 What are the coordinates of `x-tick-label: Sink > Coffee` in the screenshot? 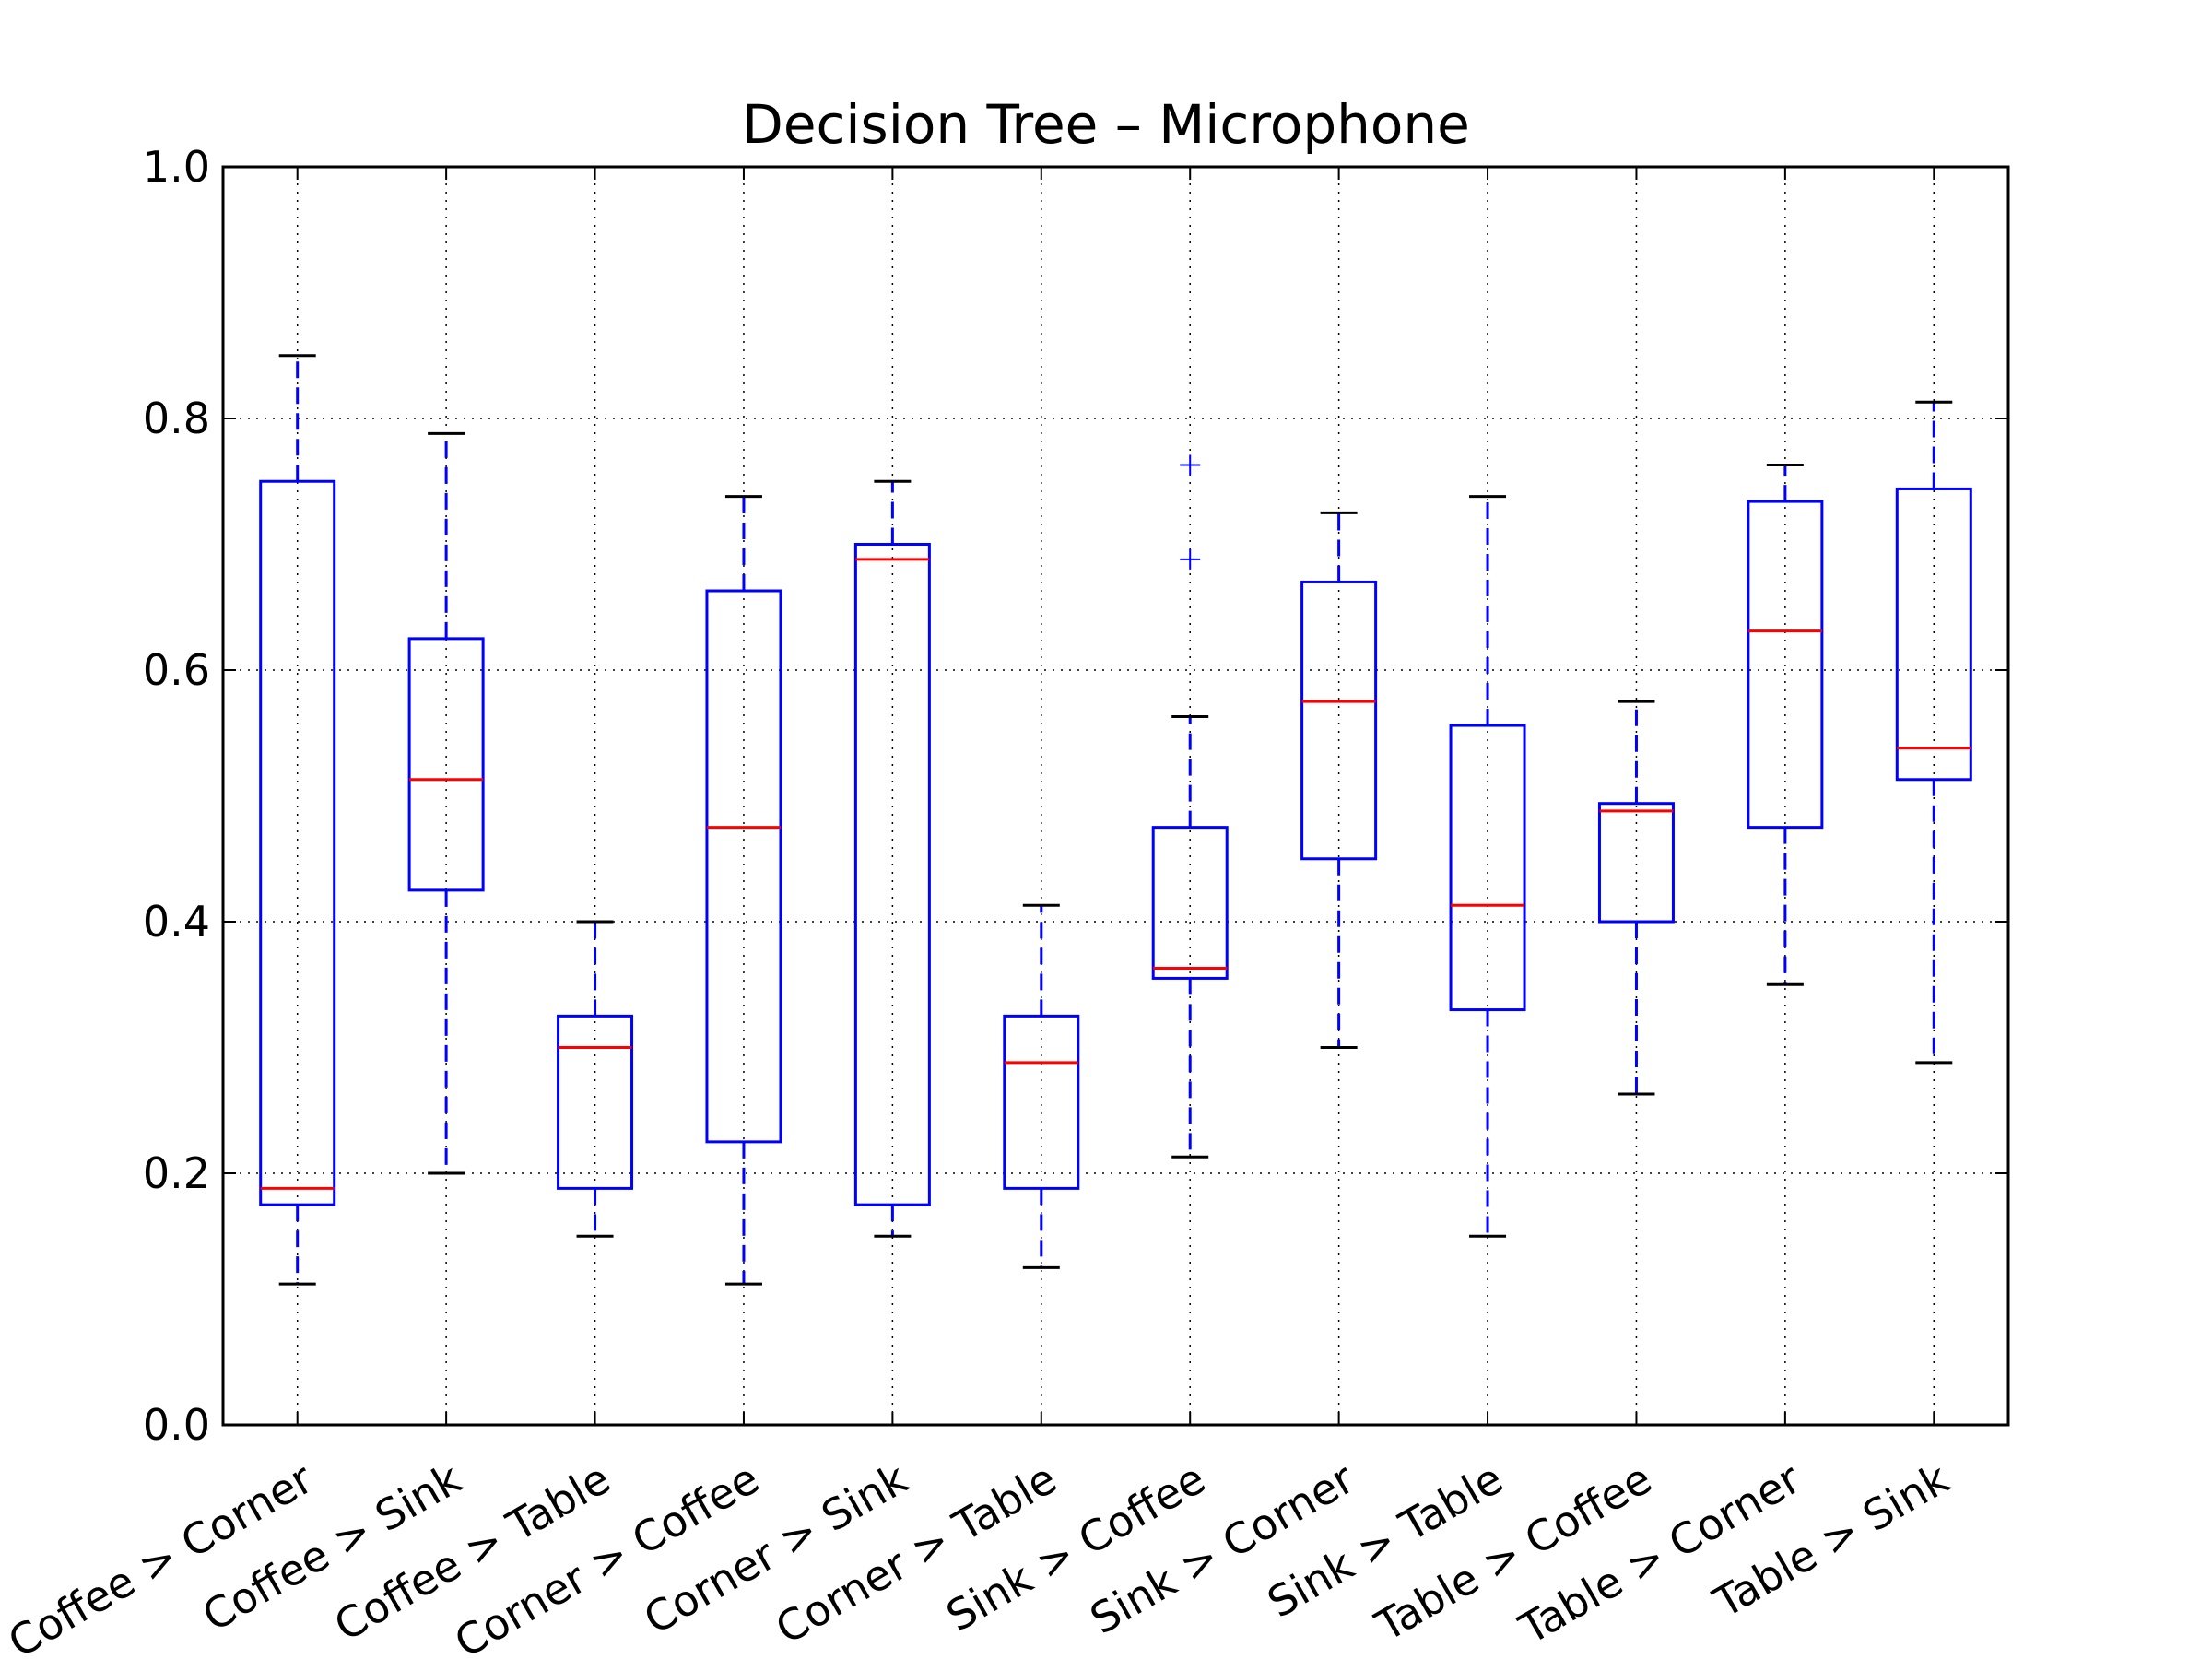 It's located at (1076, 1547).